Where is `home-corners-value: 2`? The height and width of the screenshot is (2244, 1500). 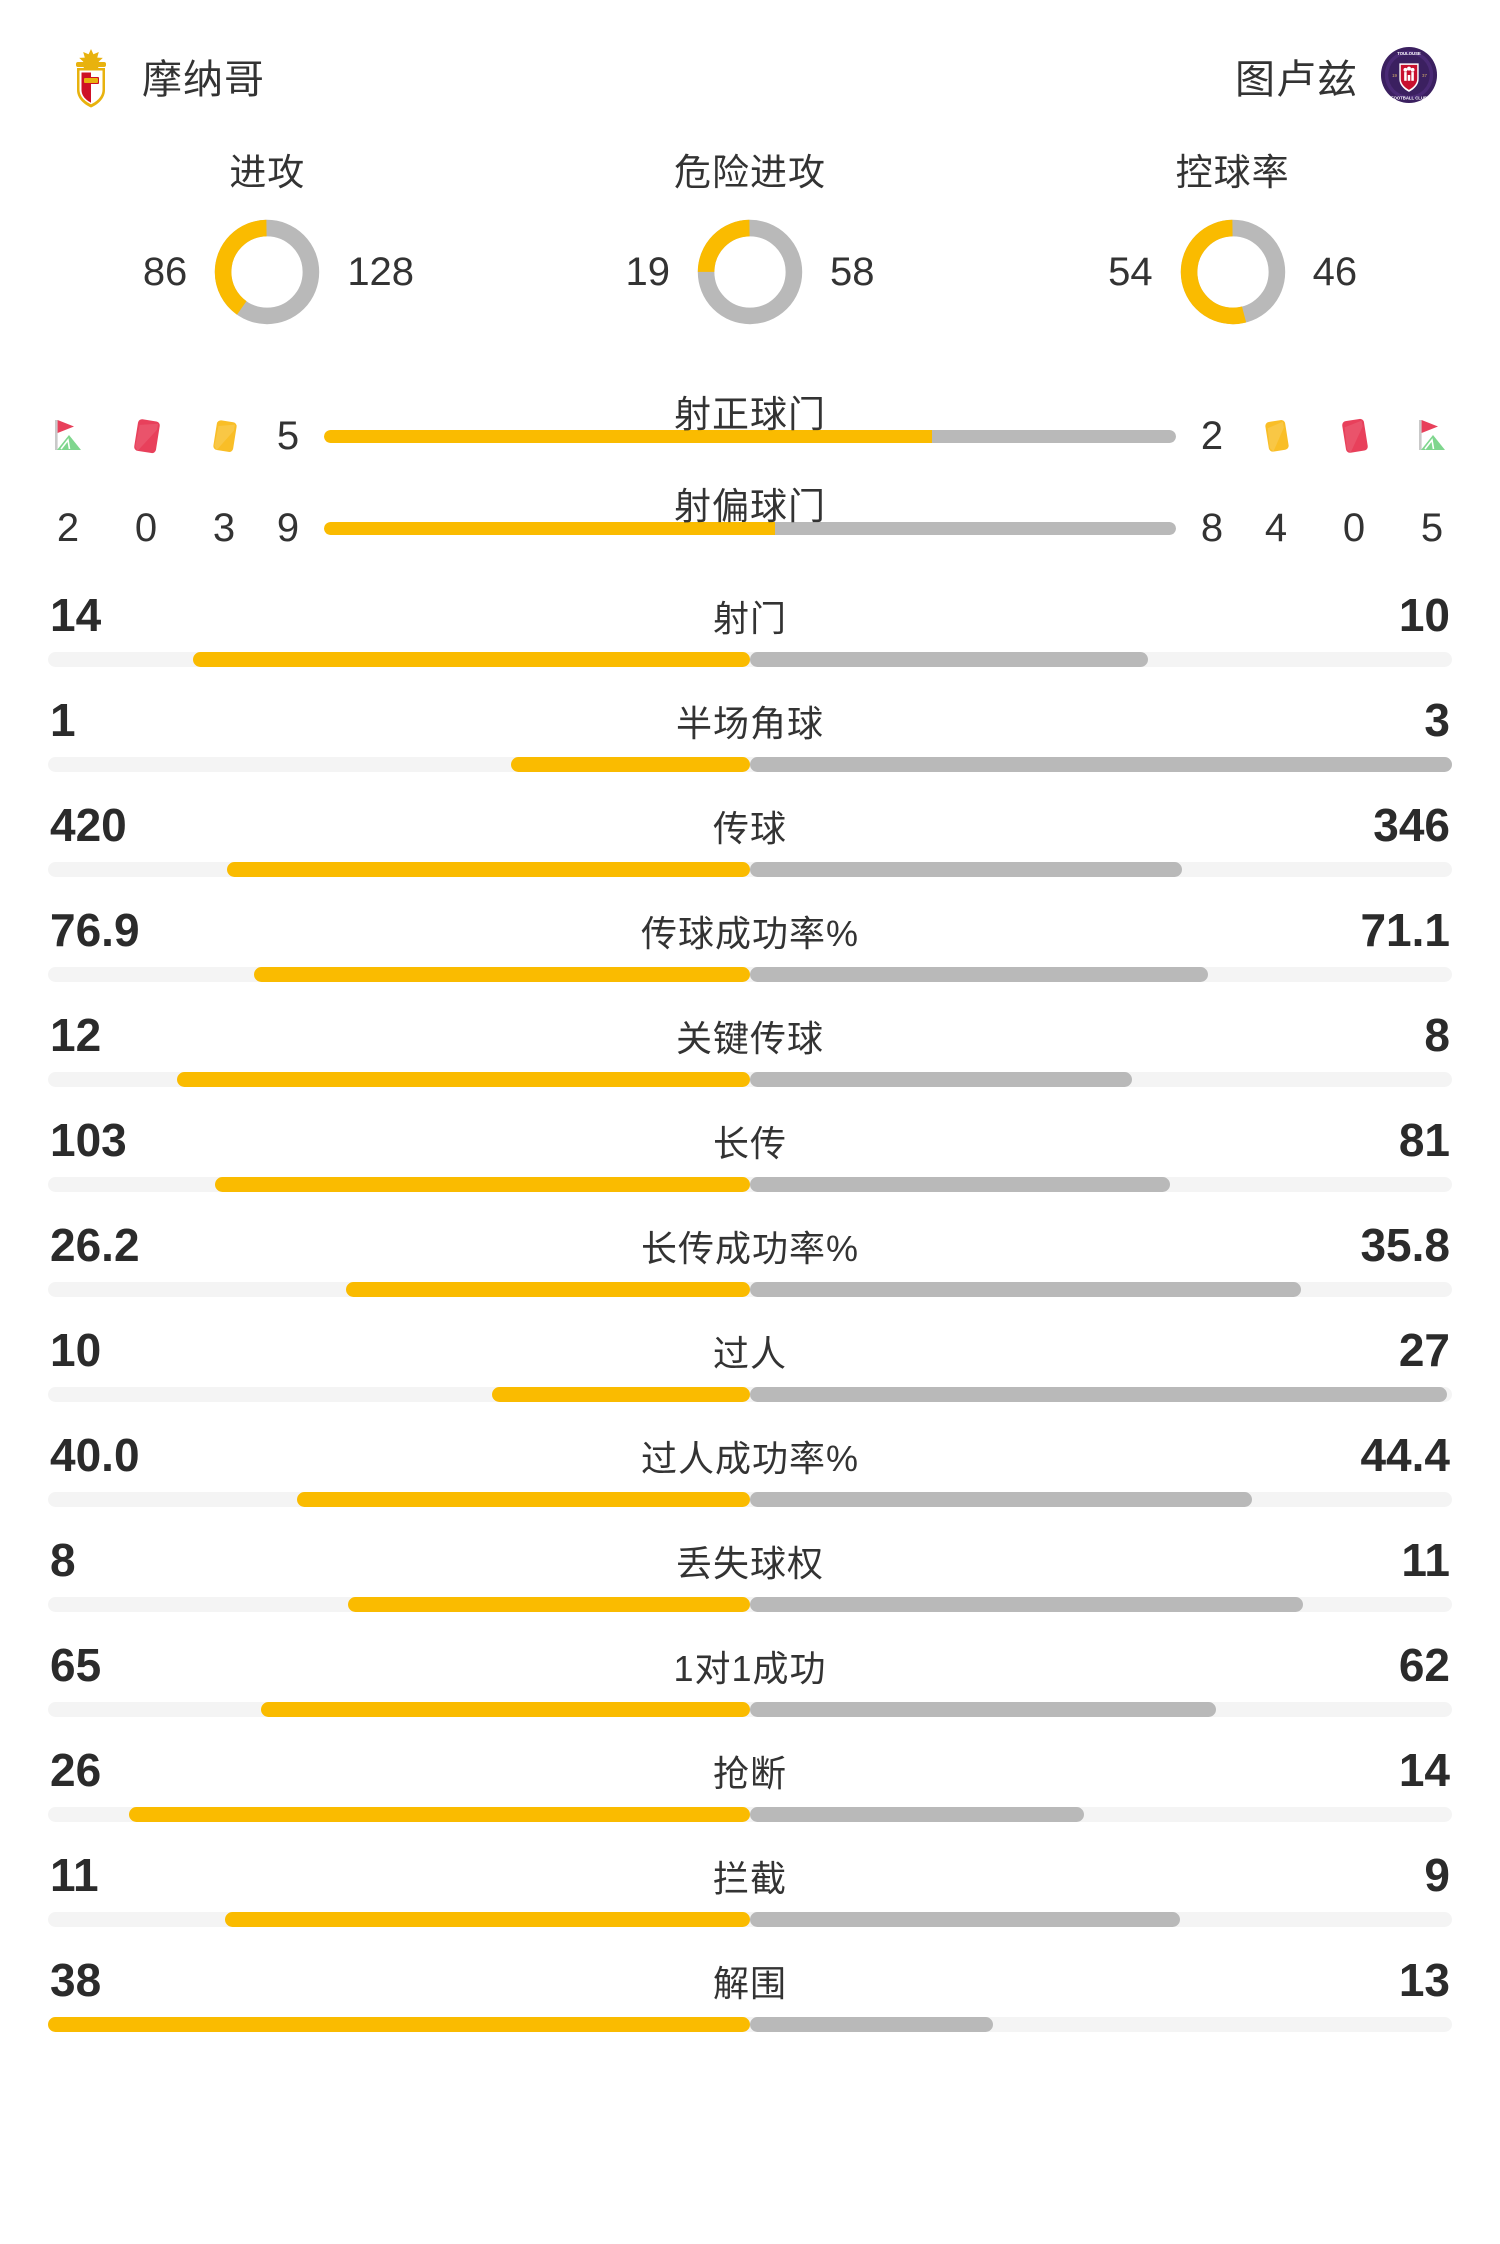
home-corners-value: 2 is located at coordinates (68, 527).